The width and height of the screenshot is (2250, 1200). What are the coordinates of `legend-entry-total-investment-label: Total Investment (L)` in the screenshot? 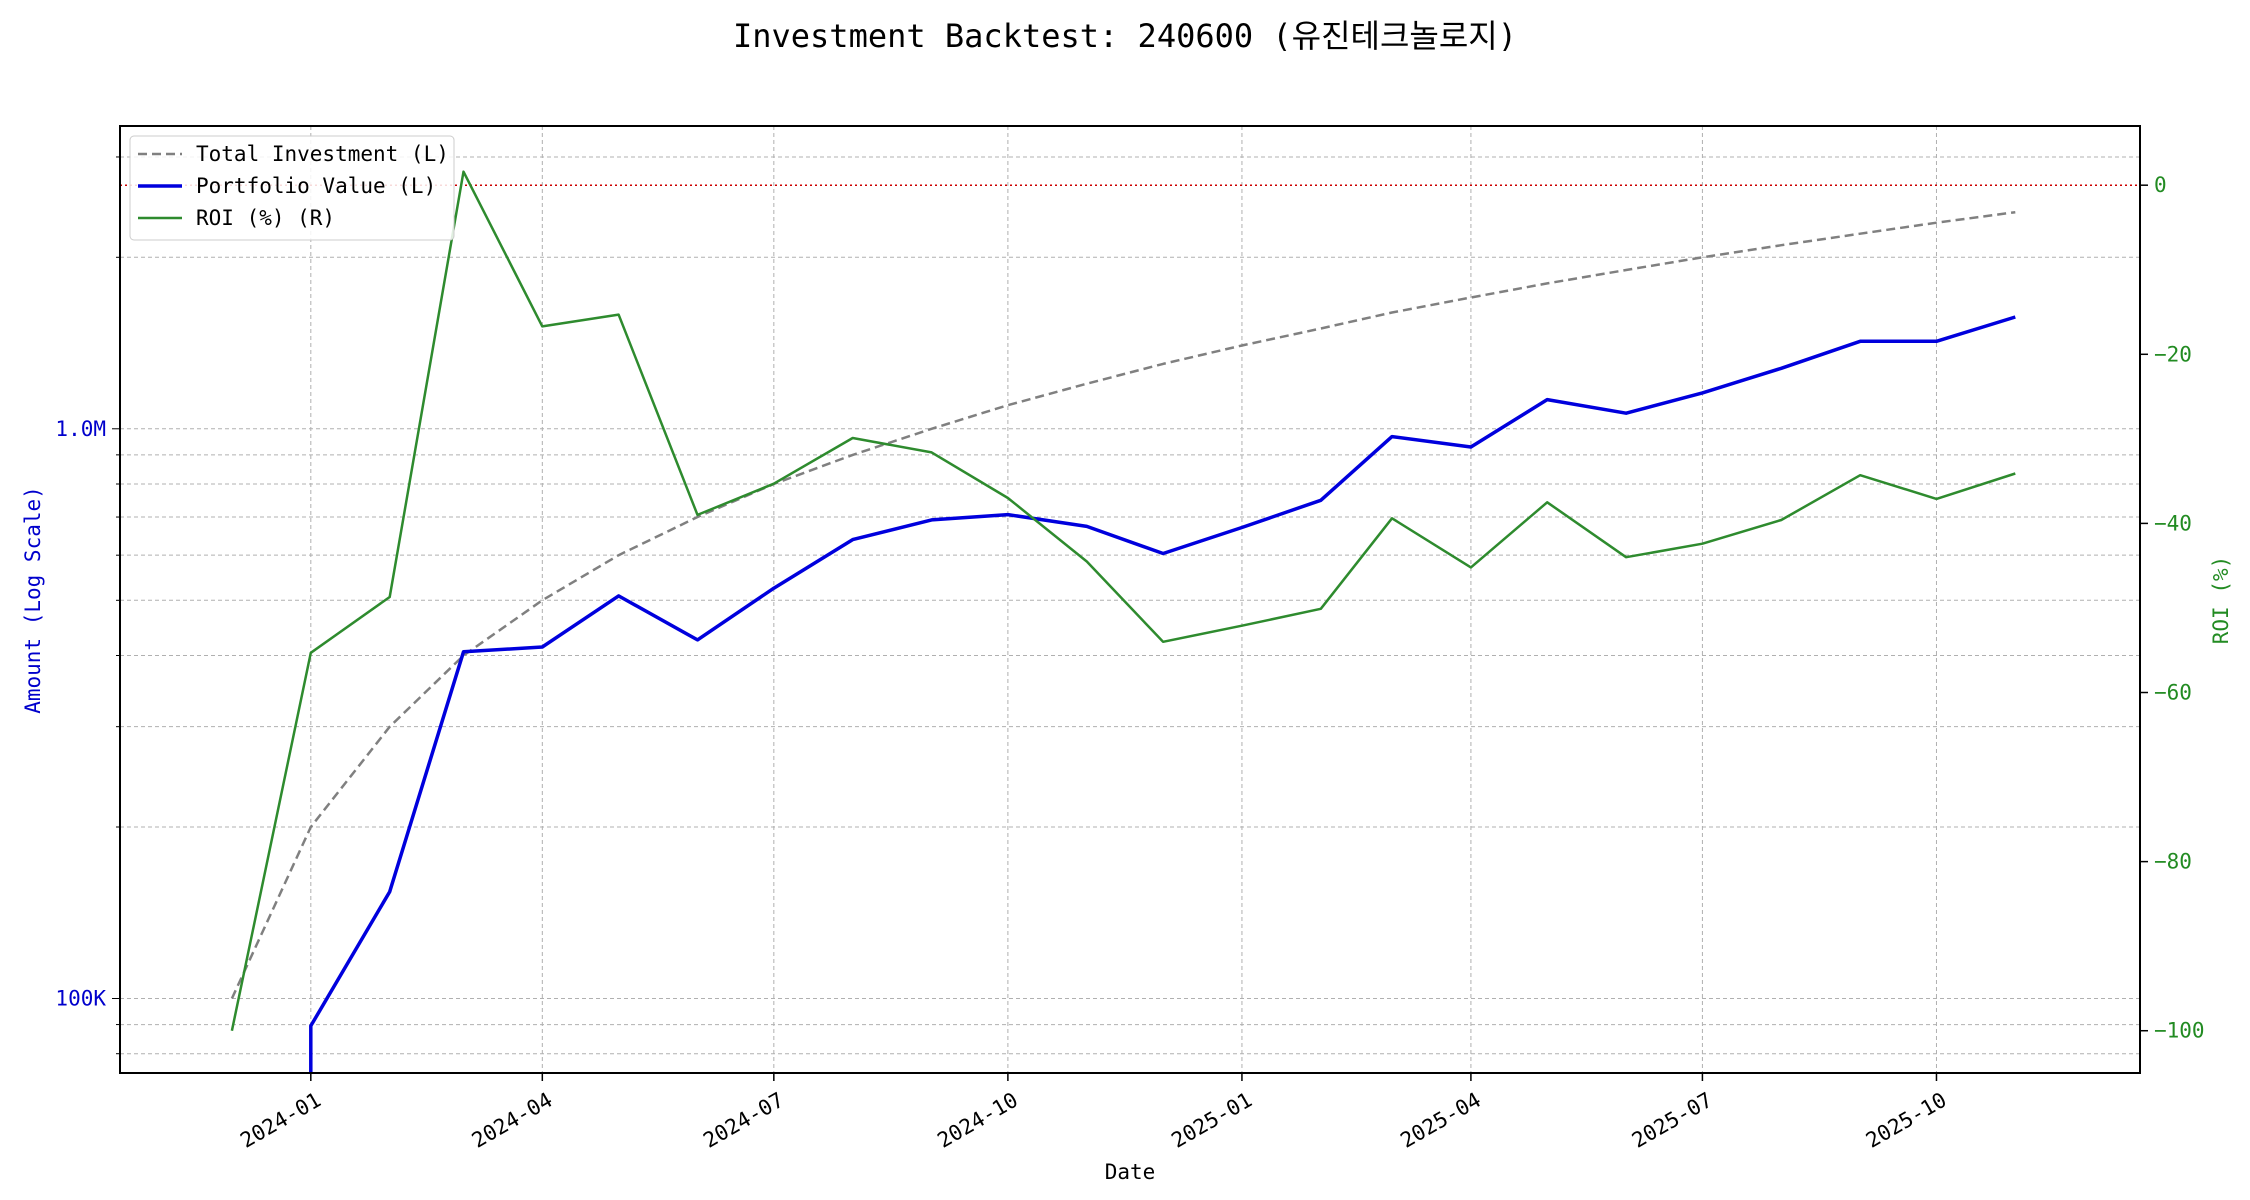 It's located at (322, 154).